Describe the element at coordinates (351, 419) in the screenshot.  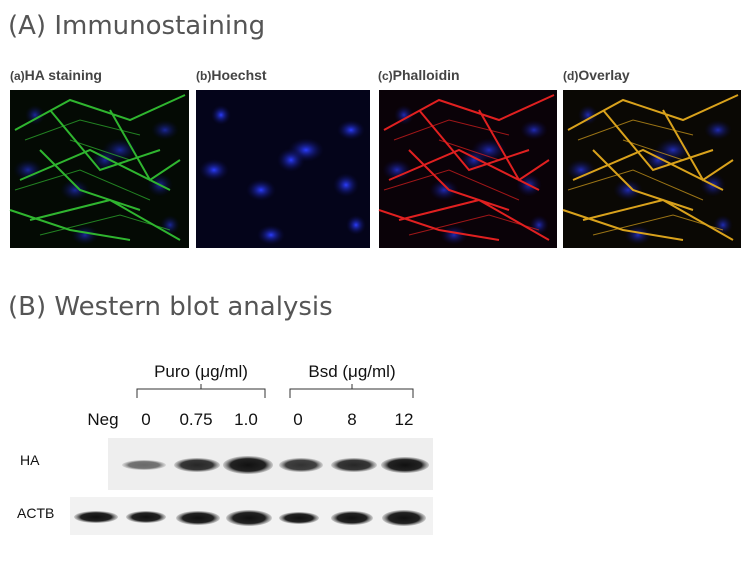
I see `lane-label: 8` at that location.